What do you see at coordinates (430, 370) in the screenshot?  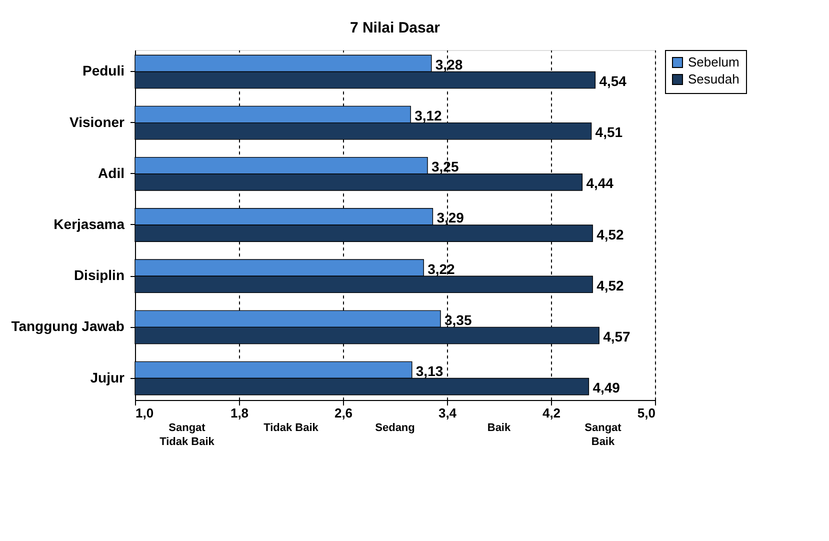 I see `data-label: 3,13` at bounding box center [430, 370].